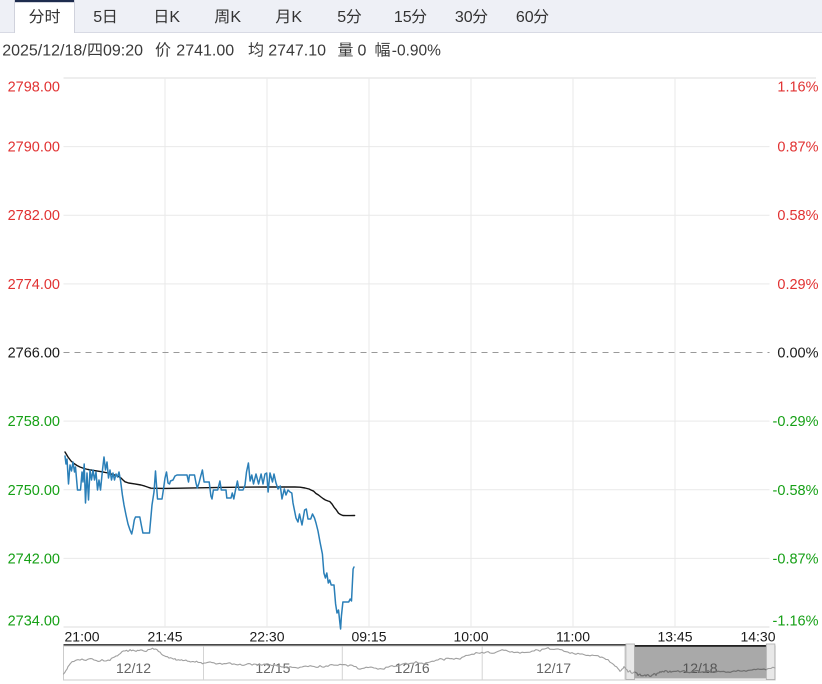 The height and width of the screenshot is (684, 822). I want to click on svg-text: 2025/12/18/, so click(44, 51).